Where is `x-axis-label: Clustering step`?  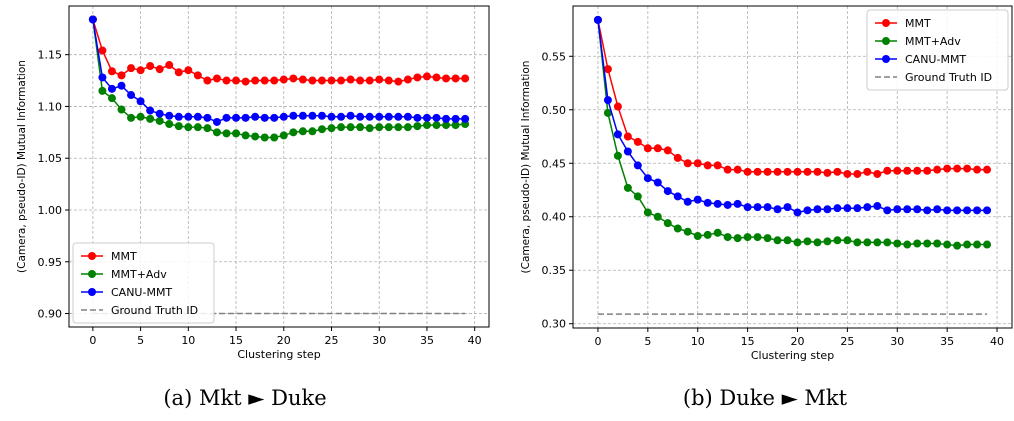
x-axis-label: Clustering step is located at coordinates (278, 354).